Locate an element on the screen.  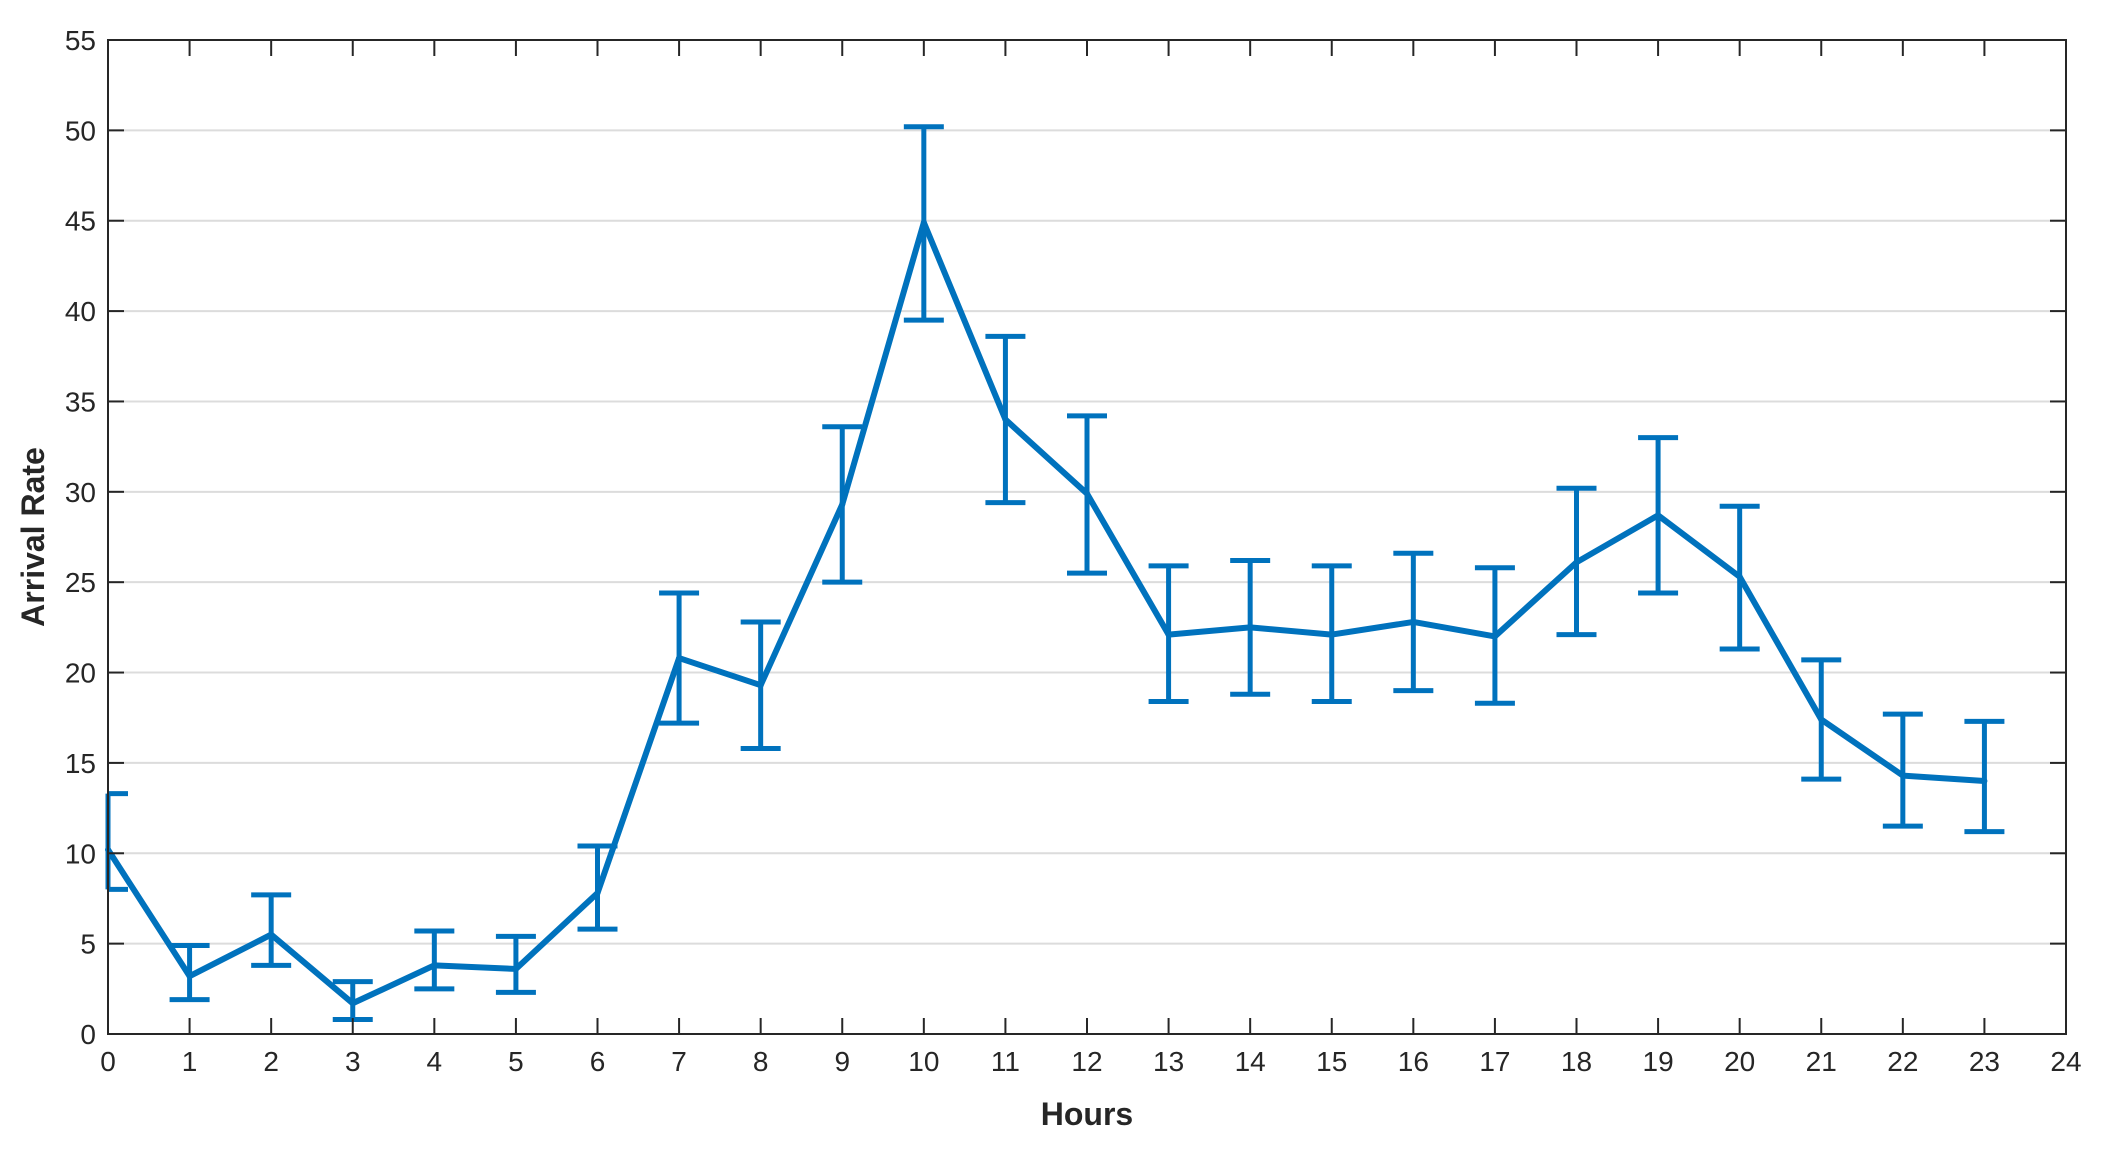
x-tick-label: 24 is located at coordinates (2065, 1061).